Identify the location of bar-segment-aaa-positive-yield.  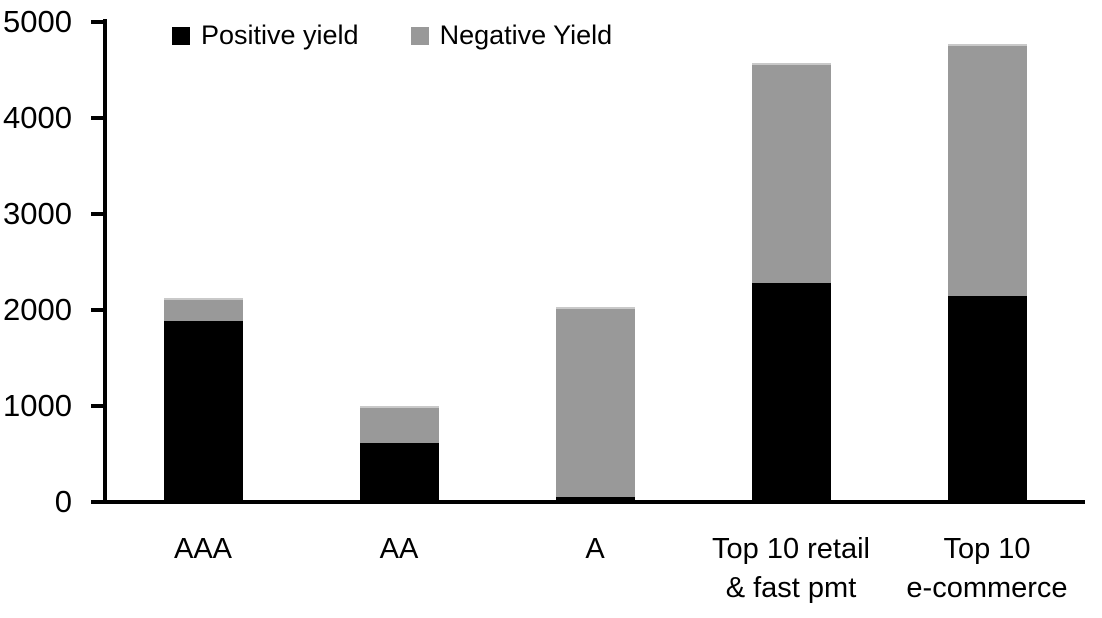
(203, 411).